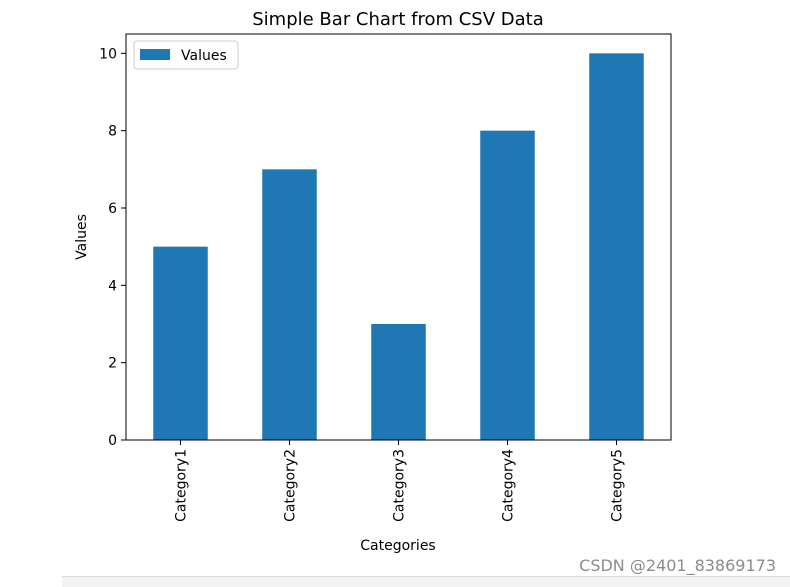 The image size is (790, 587). I want to click on x-tick-label: Category1, so click(182, 485).